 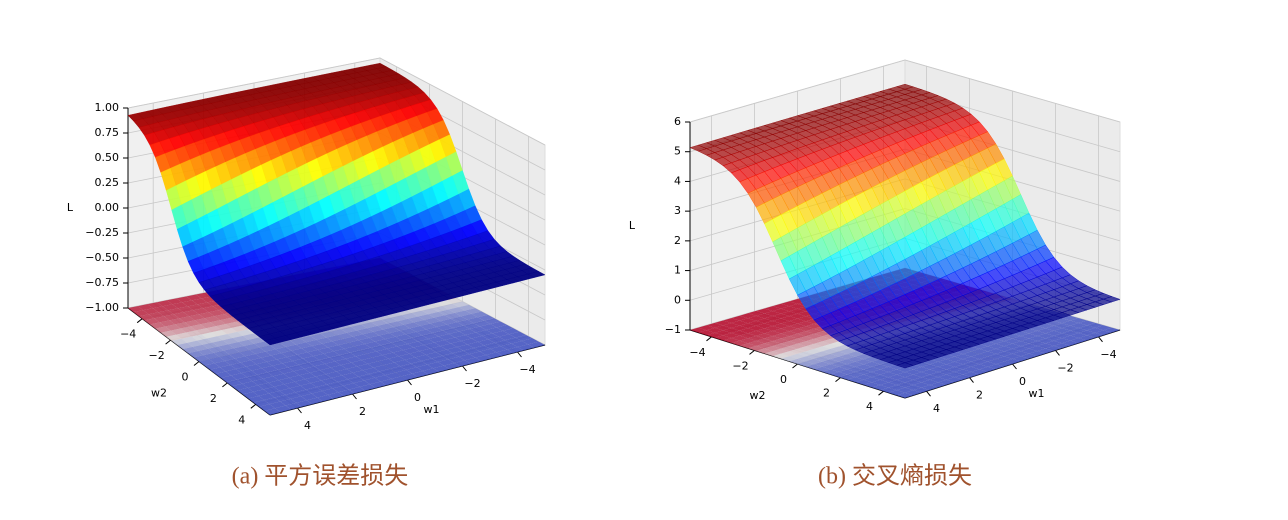 What do you see at coordinates (102, 307) in the screenshot?
I see `z-tick-label: −1.00` at bounding box center [102, 307].